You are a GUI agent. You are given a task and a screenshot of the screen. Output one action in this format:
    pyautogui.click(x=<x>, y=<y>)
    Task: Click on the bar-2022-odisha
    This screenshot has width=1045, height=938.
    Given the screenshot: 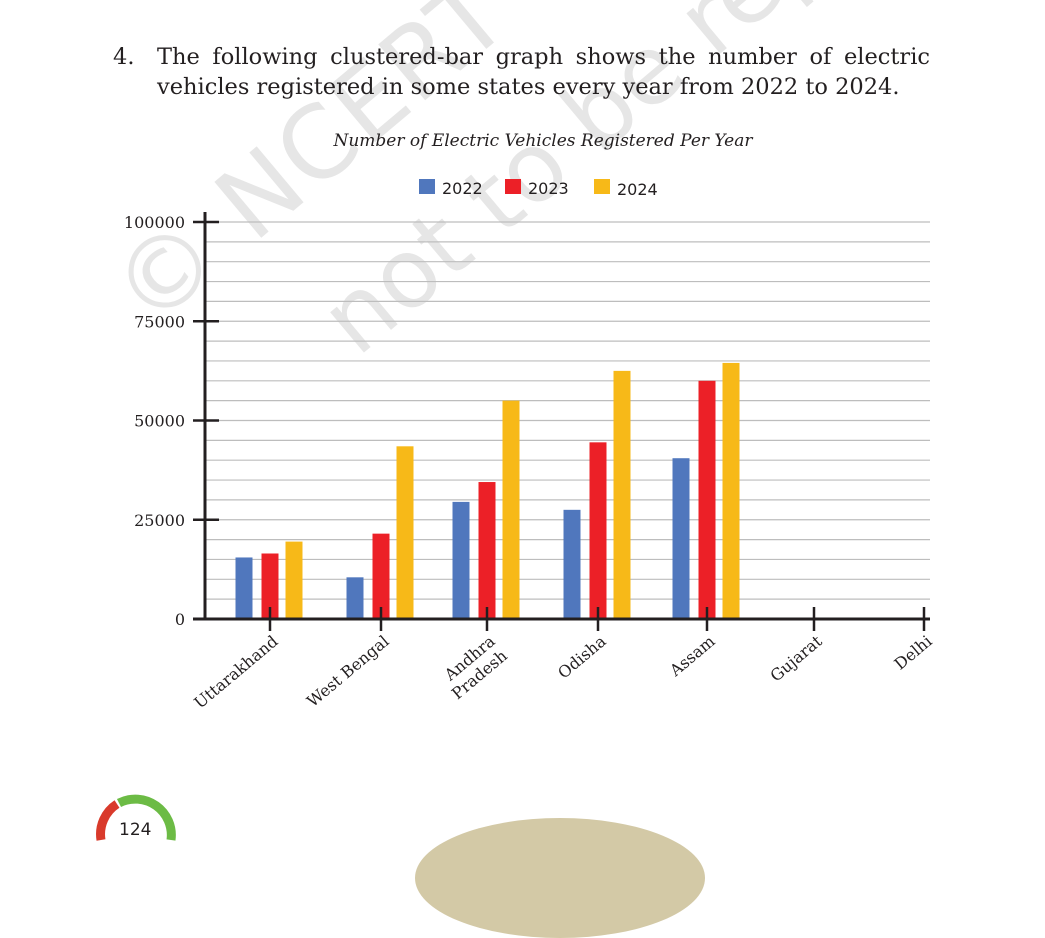 What is the action you would take?
    pyautogui.click(x=572, y=564)
    